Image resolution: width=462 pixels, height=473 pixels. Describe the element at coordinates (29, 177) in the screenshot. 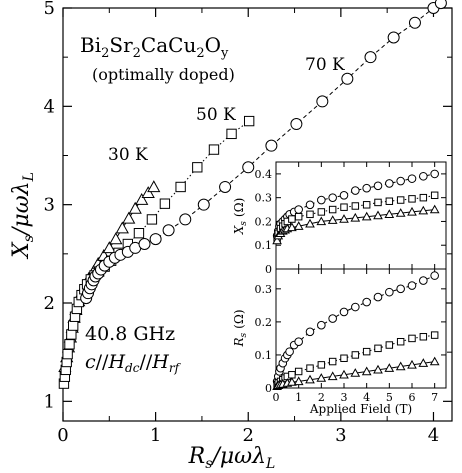

I see `y-axis-label-sub2: L` at that location.